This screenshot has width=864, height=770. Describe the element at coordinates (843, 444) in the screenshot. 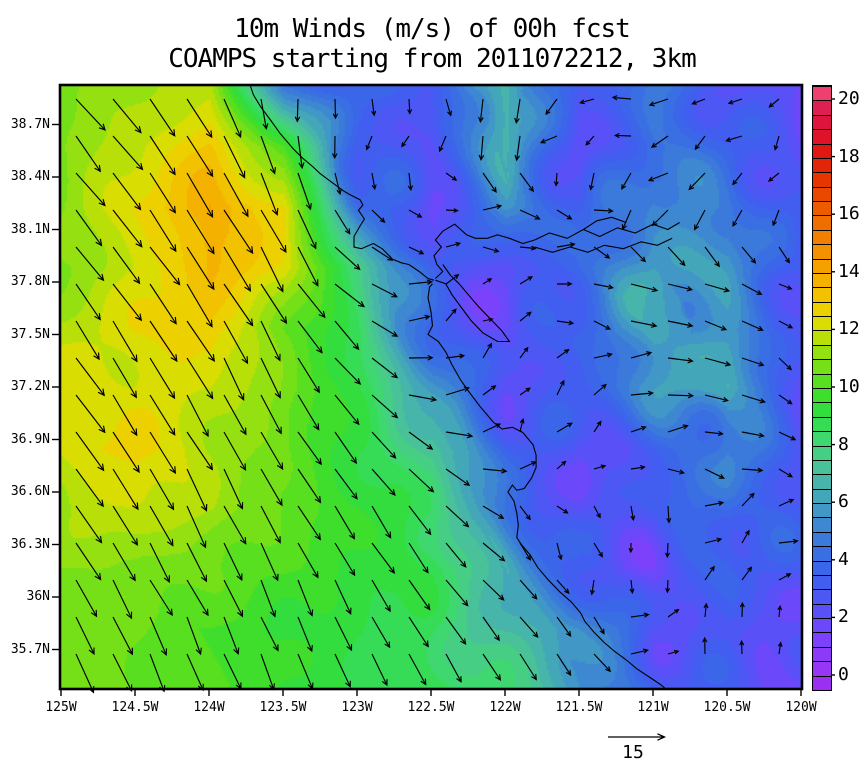

I see `colorbar-tick-label: 8` at that location.